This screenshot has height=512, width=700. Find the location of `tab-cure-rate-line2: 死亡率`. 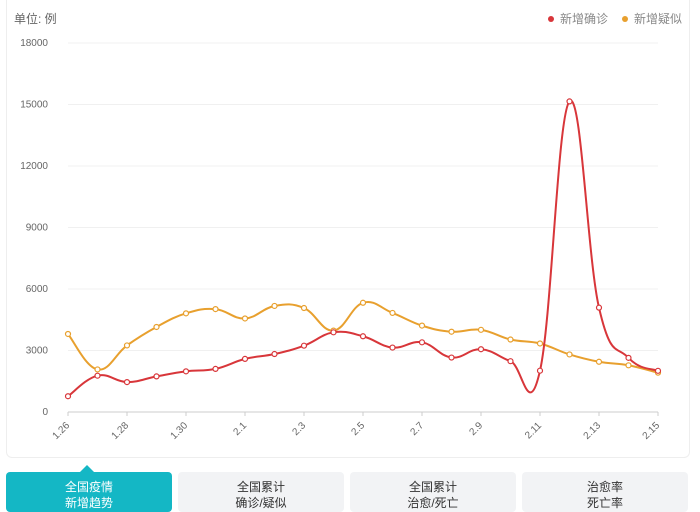

tab-cure-rate-line2: 死亡率 is located at coordinates (604, 503).